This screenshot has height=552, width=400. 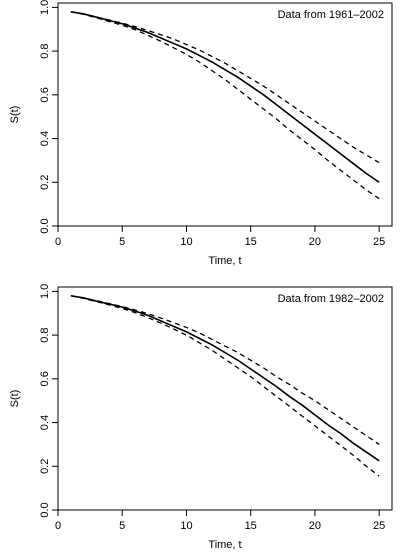 I want to click on chart-2-x-tick-label: 10, so click(x=186, y=526).